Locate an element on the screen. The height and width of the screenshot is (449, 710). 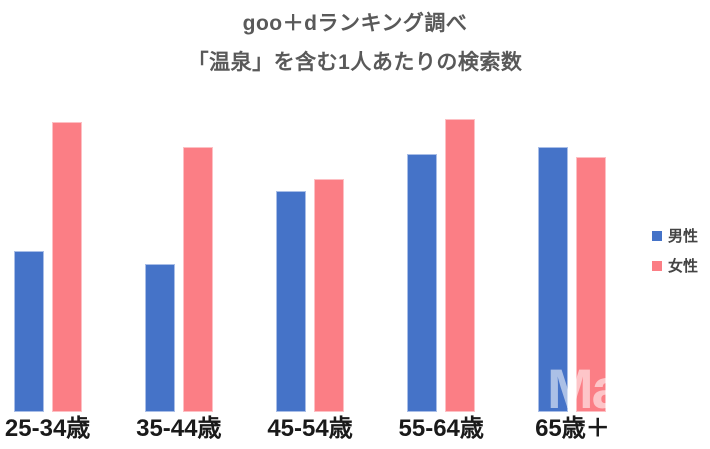
bar-male-55-64歳 is located at coordinates (422, 283).